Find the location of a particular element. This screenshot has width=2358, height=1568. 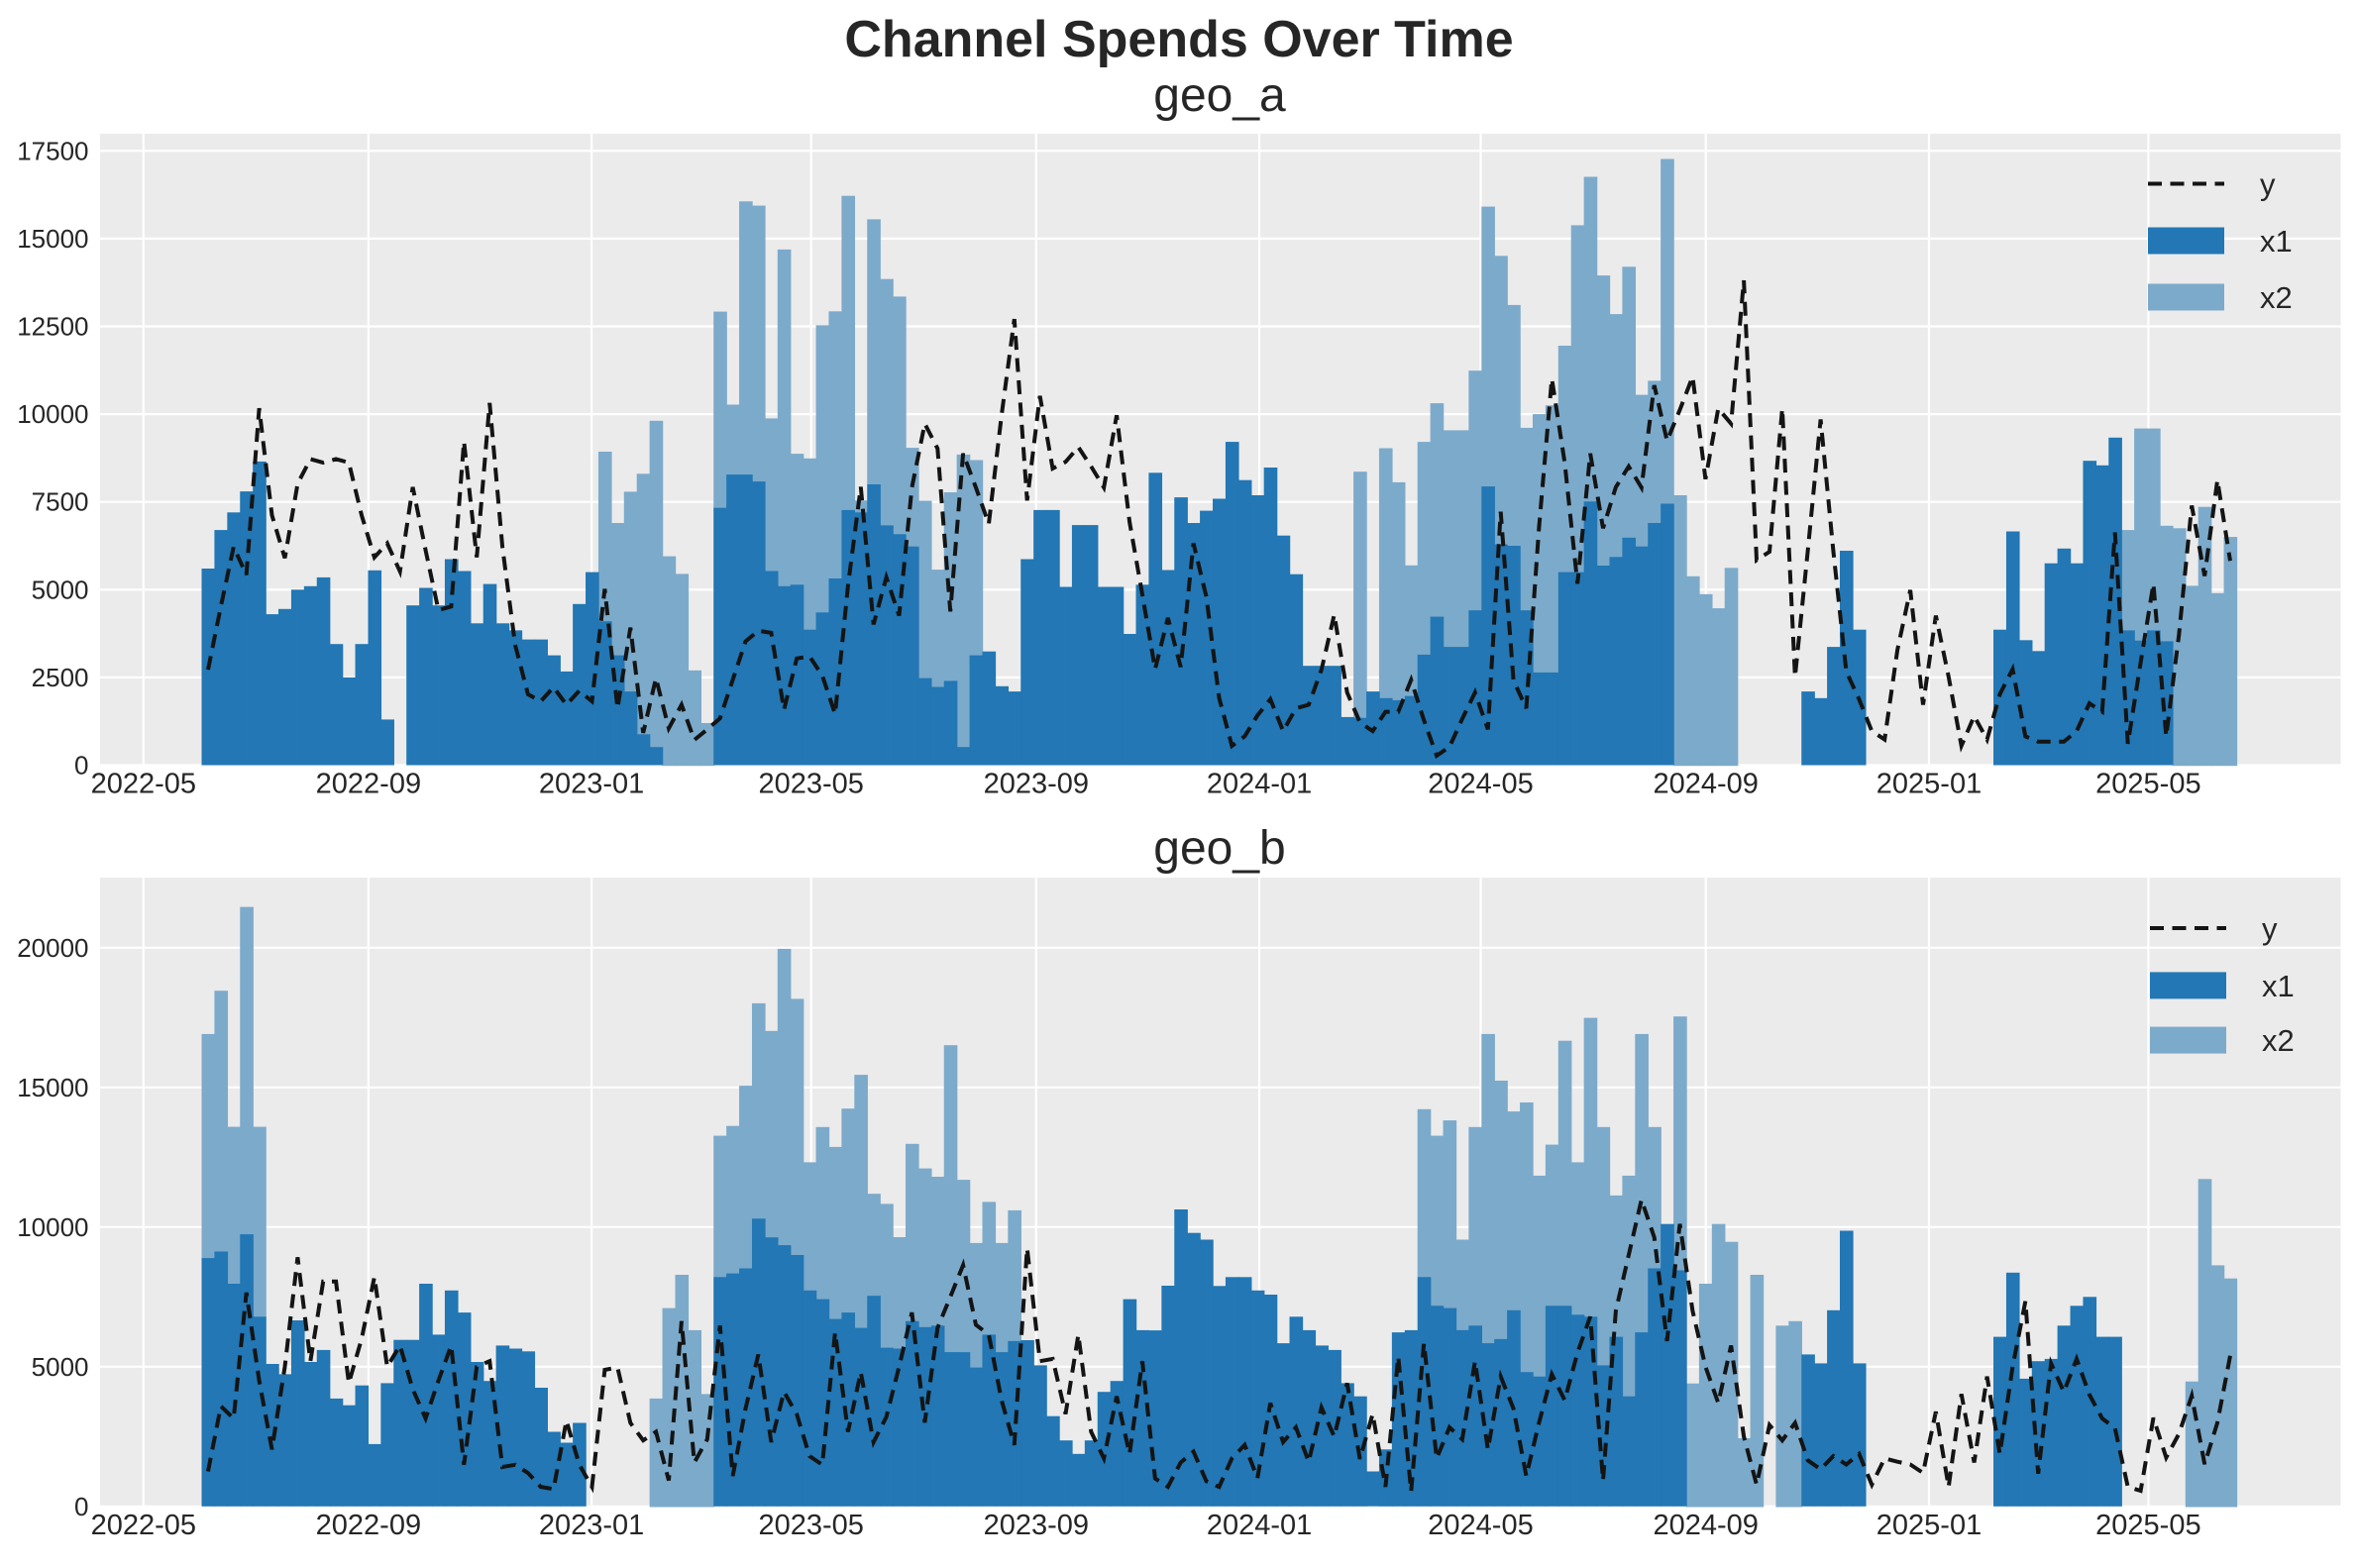

svg-text: Channel Spends Over Time is located at coordinates (1178, 40).